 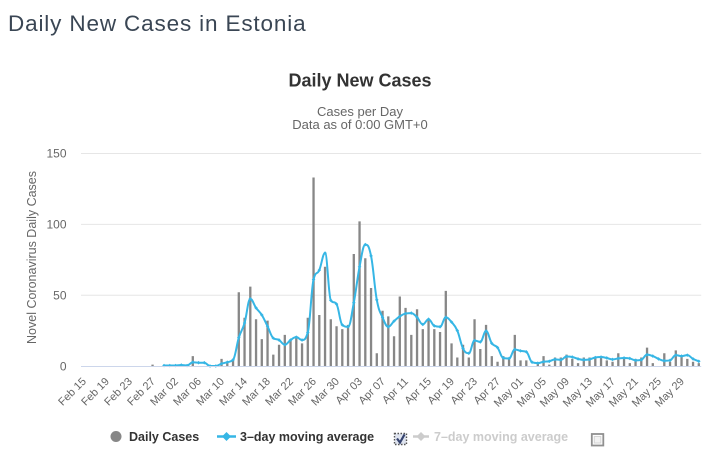 What do you see at coordinates (501, 437) in the screenshot?
I see `svg-text: 7–day moving average` at bounding box center [501, 437].